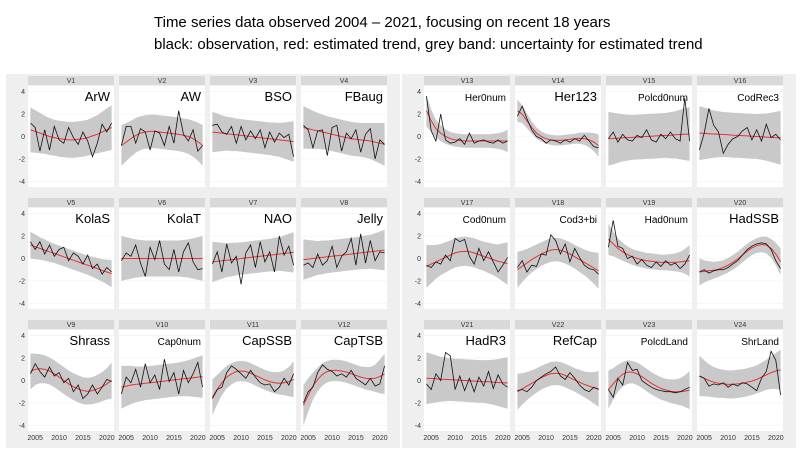 The width and height of the screenshot is (800, 450). Describe the element at coordinates (740, 203) in the screenshot. I see `panel-strip-label: V20` at that location.